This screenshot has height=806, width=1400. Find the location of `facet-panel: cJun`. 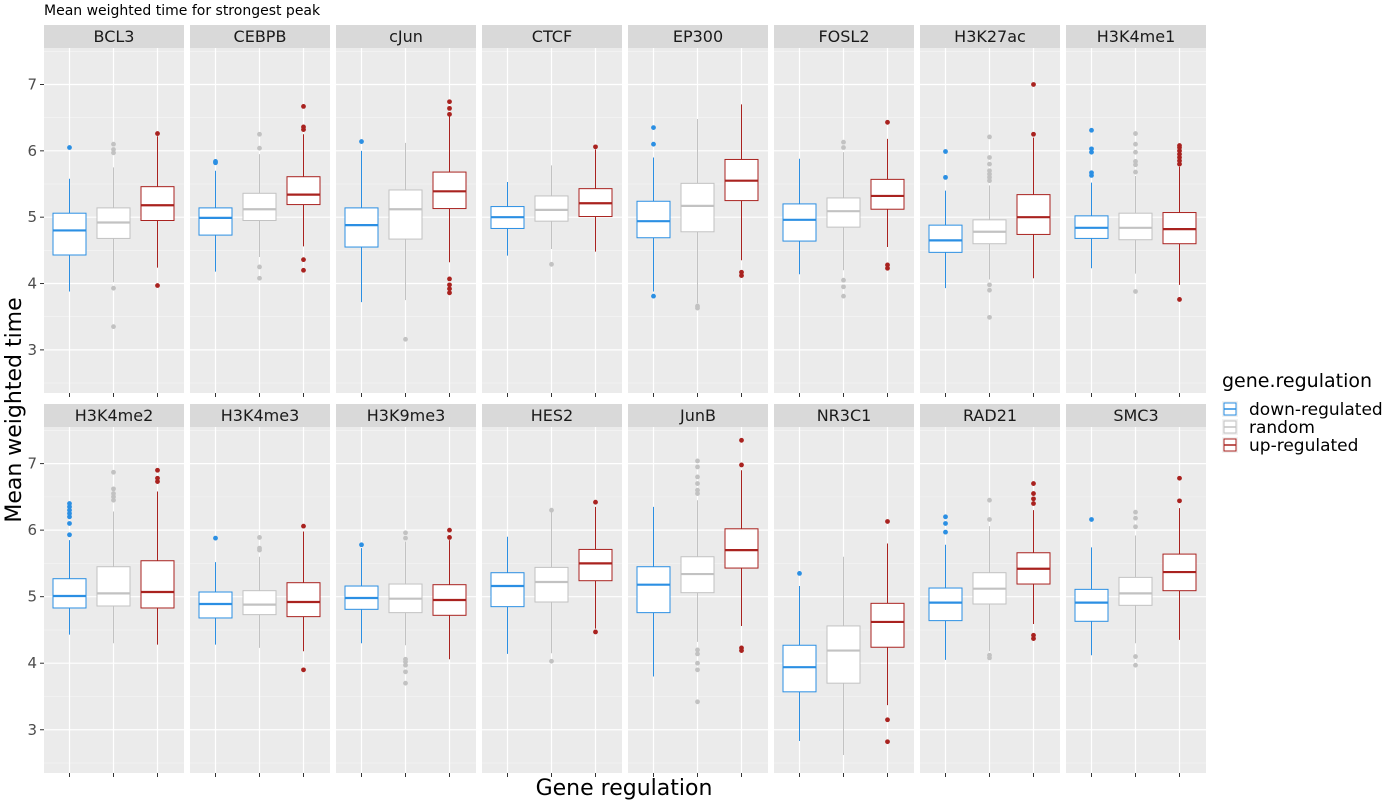

facet-panel: cJun is located at coordinates (406, 211).